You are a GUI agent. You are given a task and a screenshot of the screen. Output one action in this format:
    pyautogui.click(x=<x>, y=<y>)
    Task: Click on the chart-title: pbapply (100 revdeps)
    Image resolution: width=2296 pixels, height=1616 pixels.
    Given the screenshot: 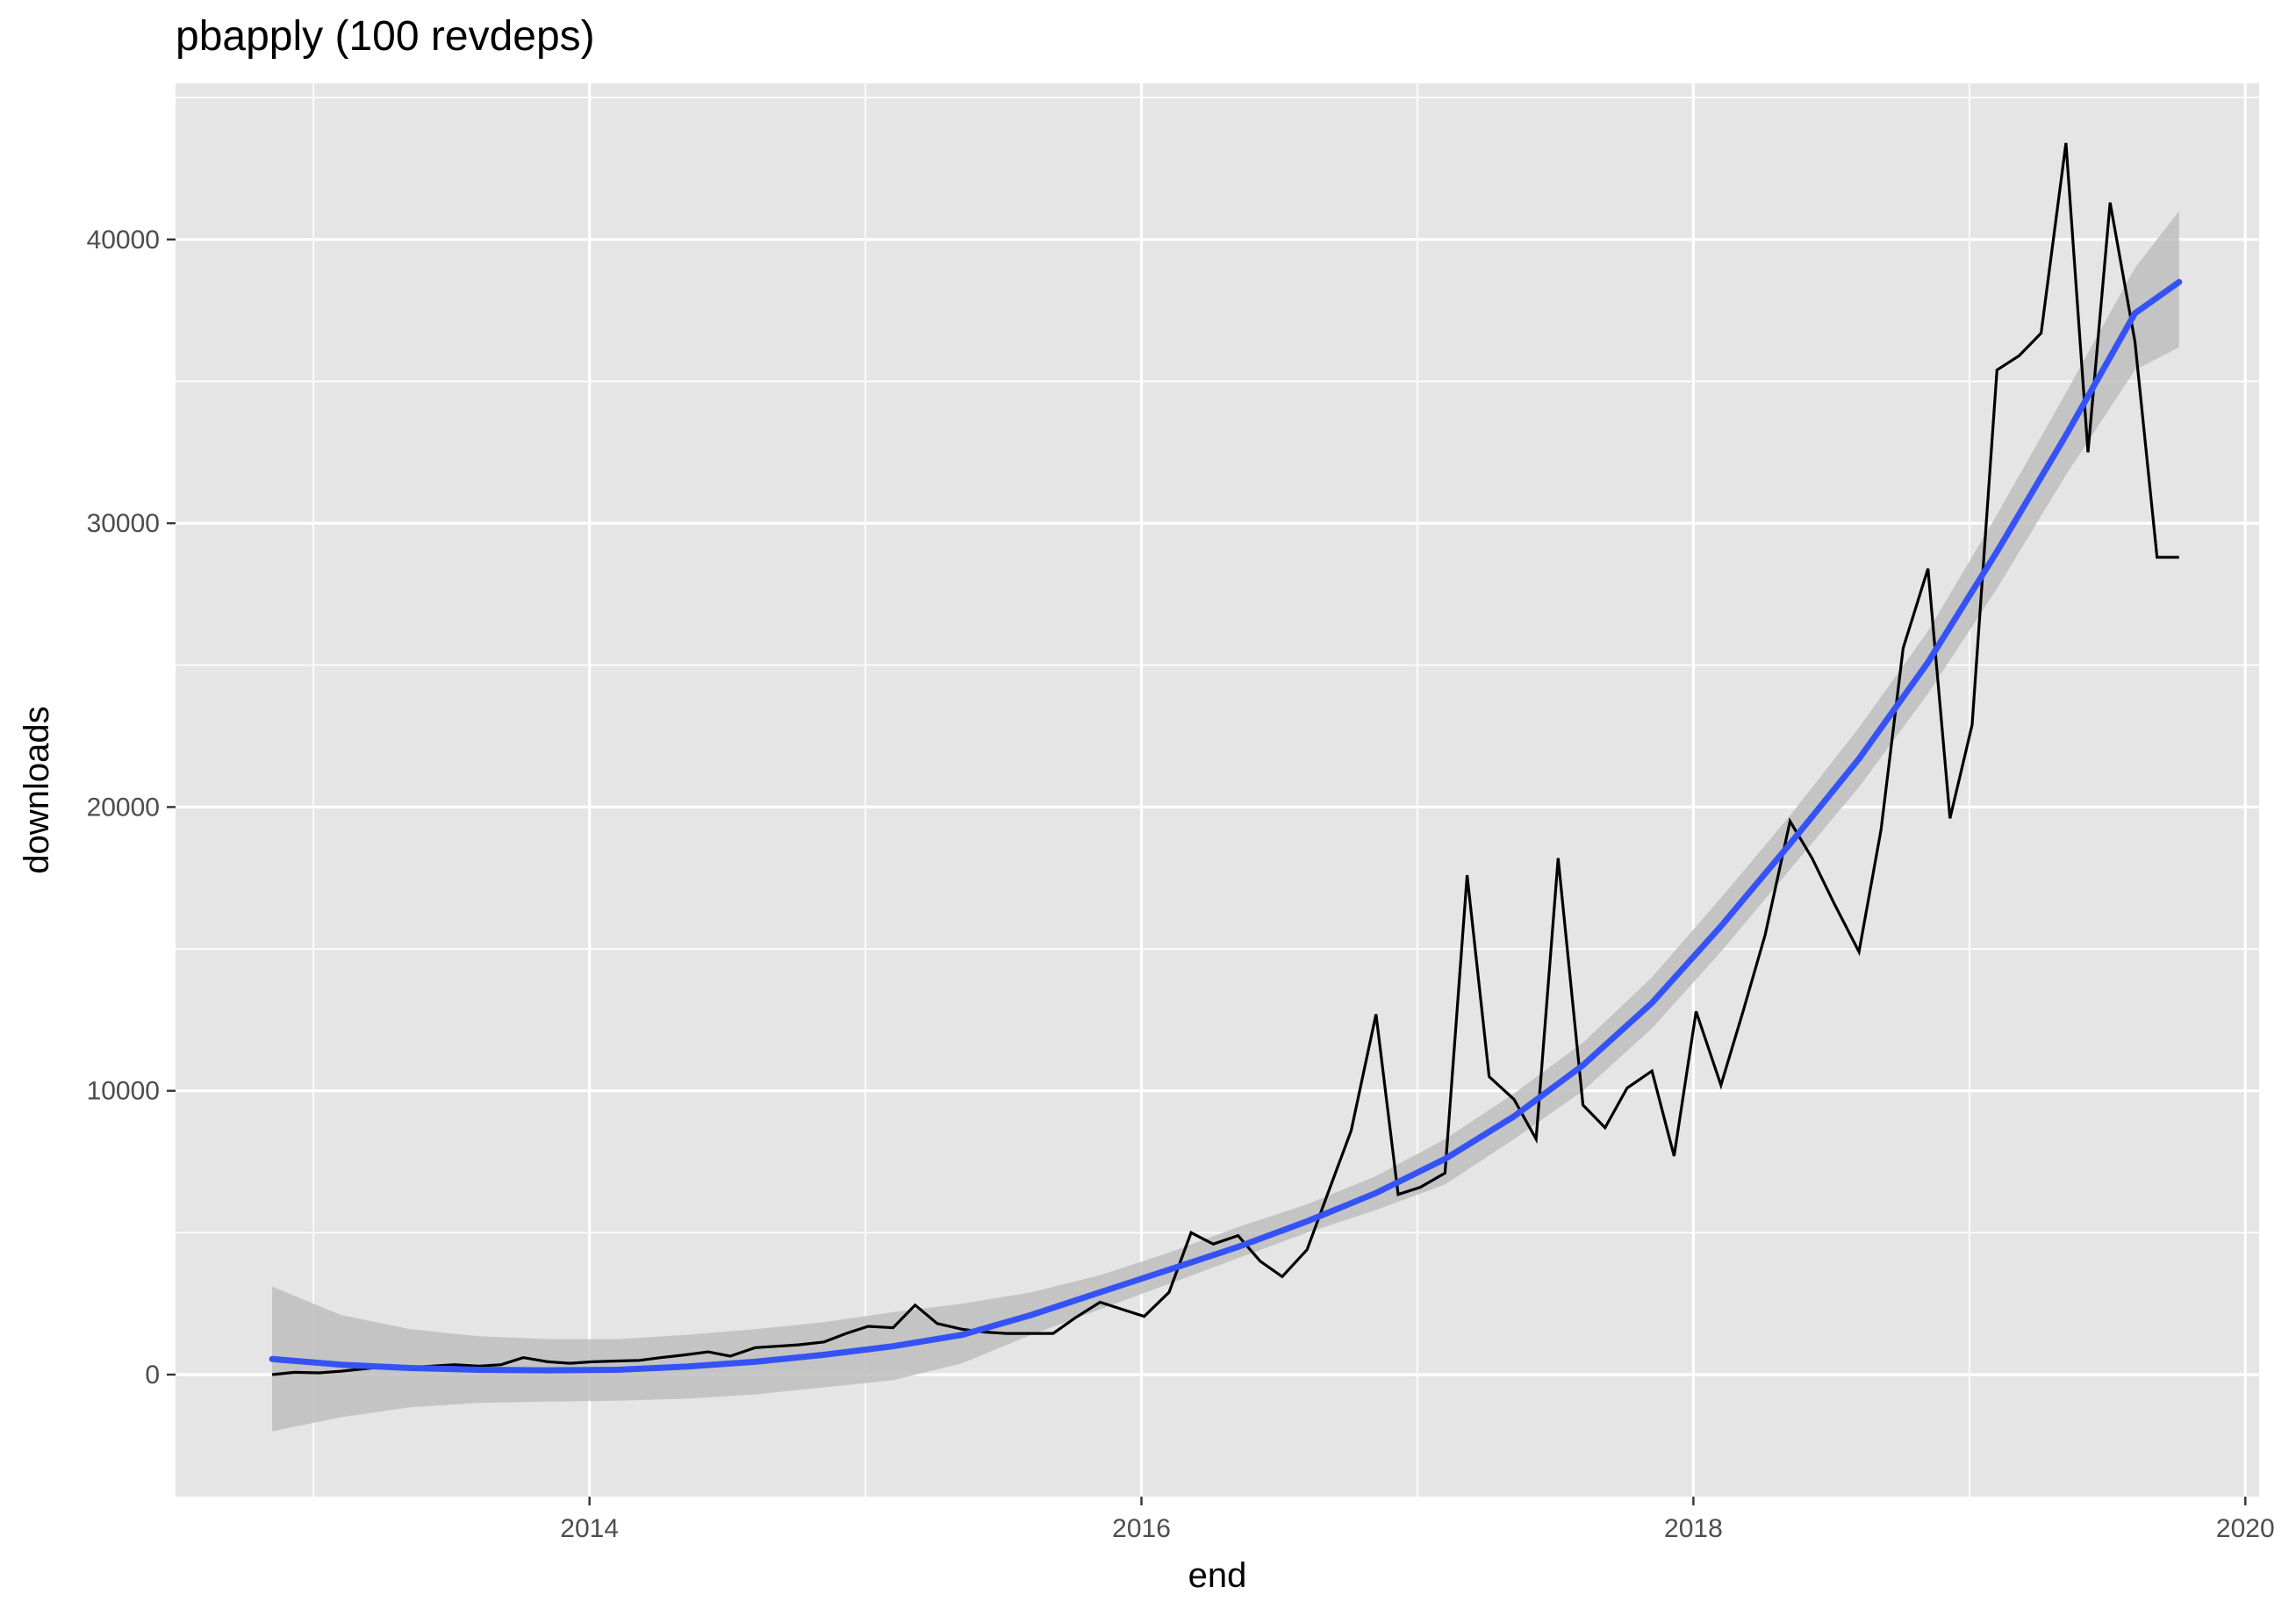 What is the action you would take?
    pyautogui.click(x=385, y=36)
    